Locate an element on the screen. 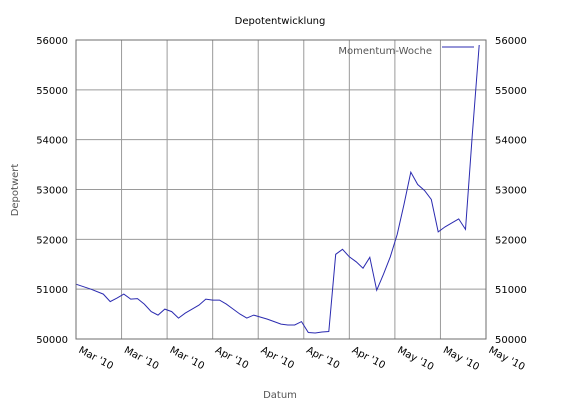  y-tick-label-right: 51000 is located at coordinates (511, 290).